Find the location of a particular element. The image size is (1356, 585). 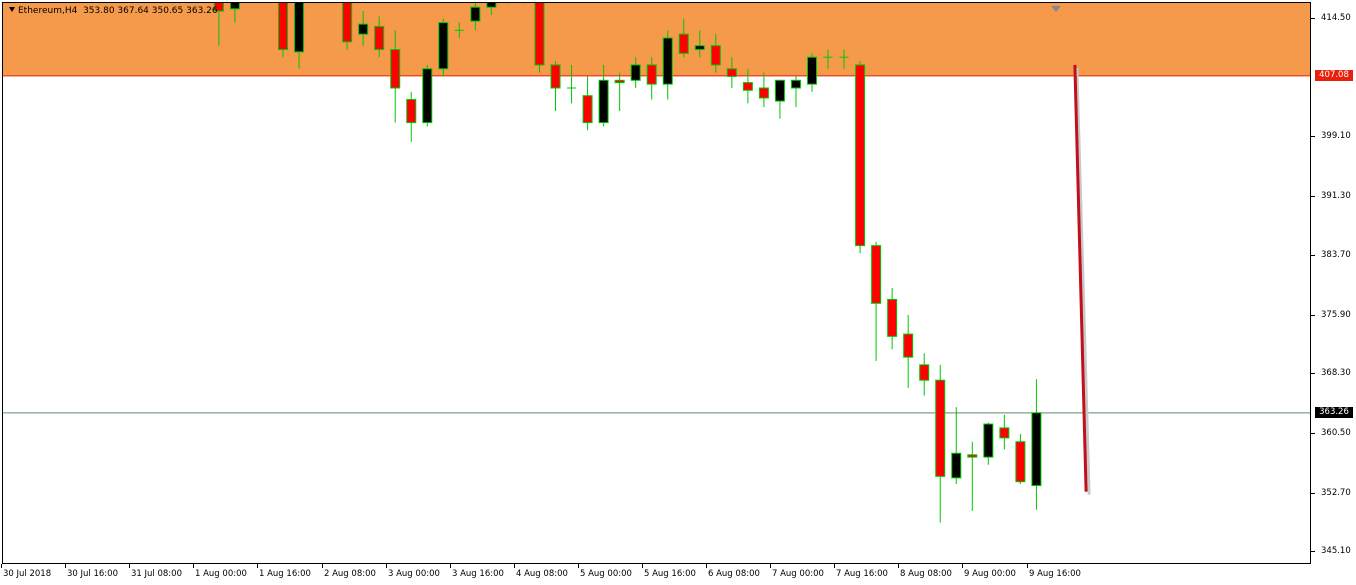

ohlc-values: 353.80 367.64 350.65 363.26 is located at coordinates (150, 11).